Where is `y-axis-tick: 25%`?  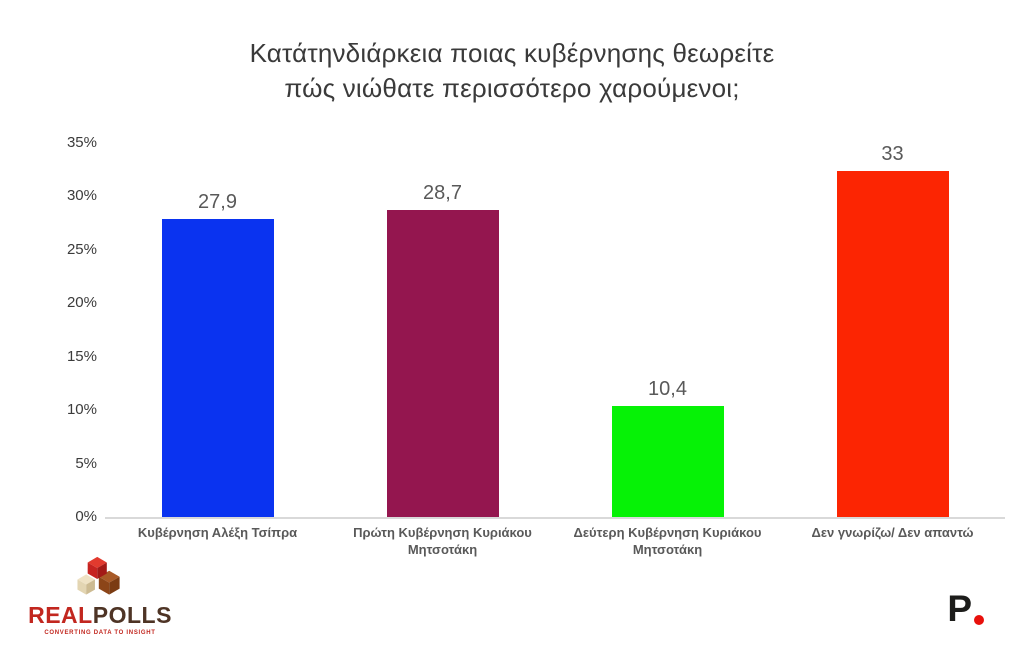
y-axis-tick: 25% is located at coordinates (81, 249).